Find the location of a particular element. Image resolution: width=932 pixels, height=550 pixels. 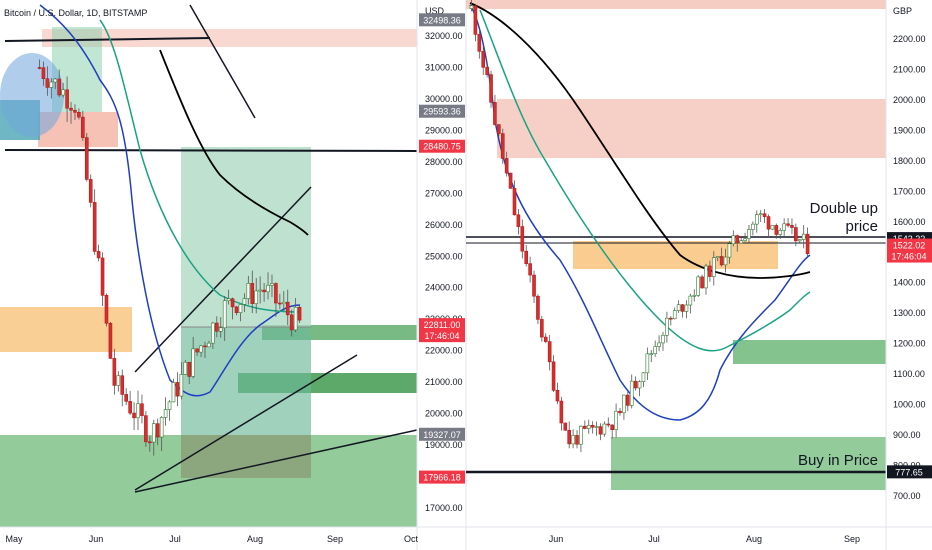

top-level-line is located at coordinates (107, 39).